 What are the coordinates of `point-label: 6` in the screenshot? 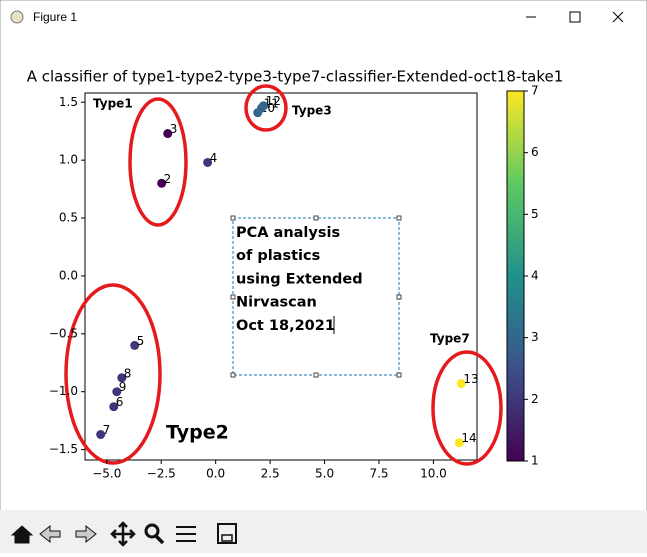 It's located at (120, 402).